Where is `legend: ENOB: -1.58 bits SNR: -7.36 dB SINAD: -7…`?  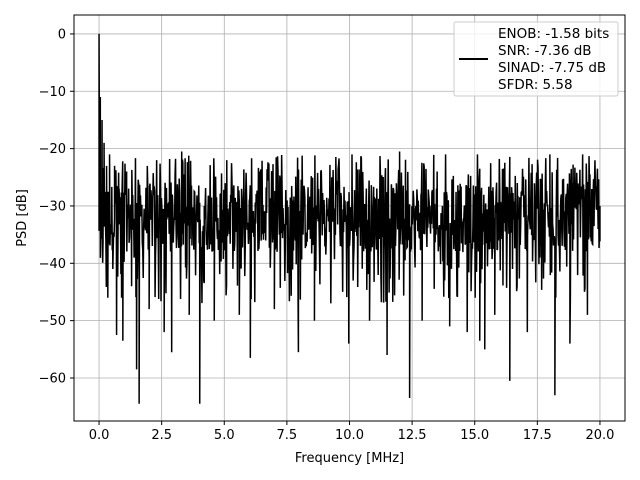 legend: ENOB: -1.58 bits SNR: -7.36 dB SINAD: -7… is located at coordinates (536, 59).